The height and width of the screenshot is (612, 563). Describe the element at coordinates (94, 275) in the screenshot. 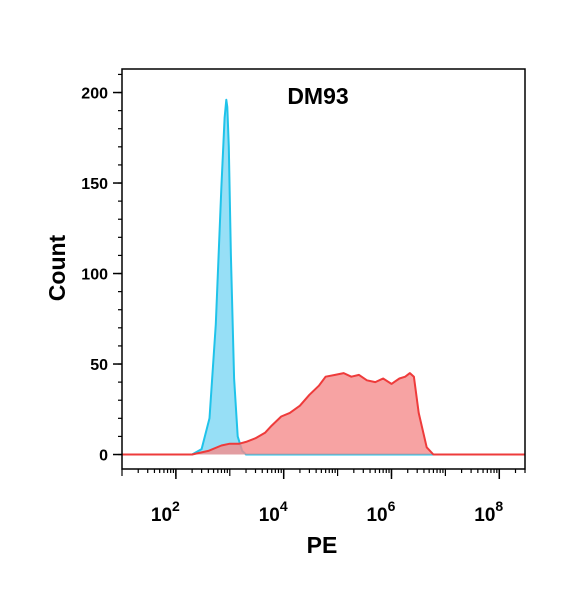

I see `y-tick-label: 100` at that location.